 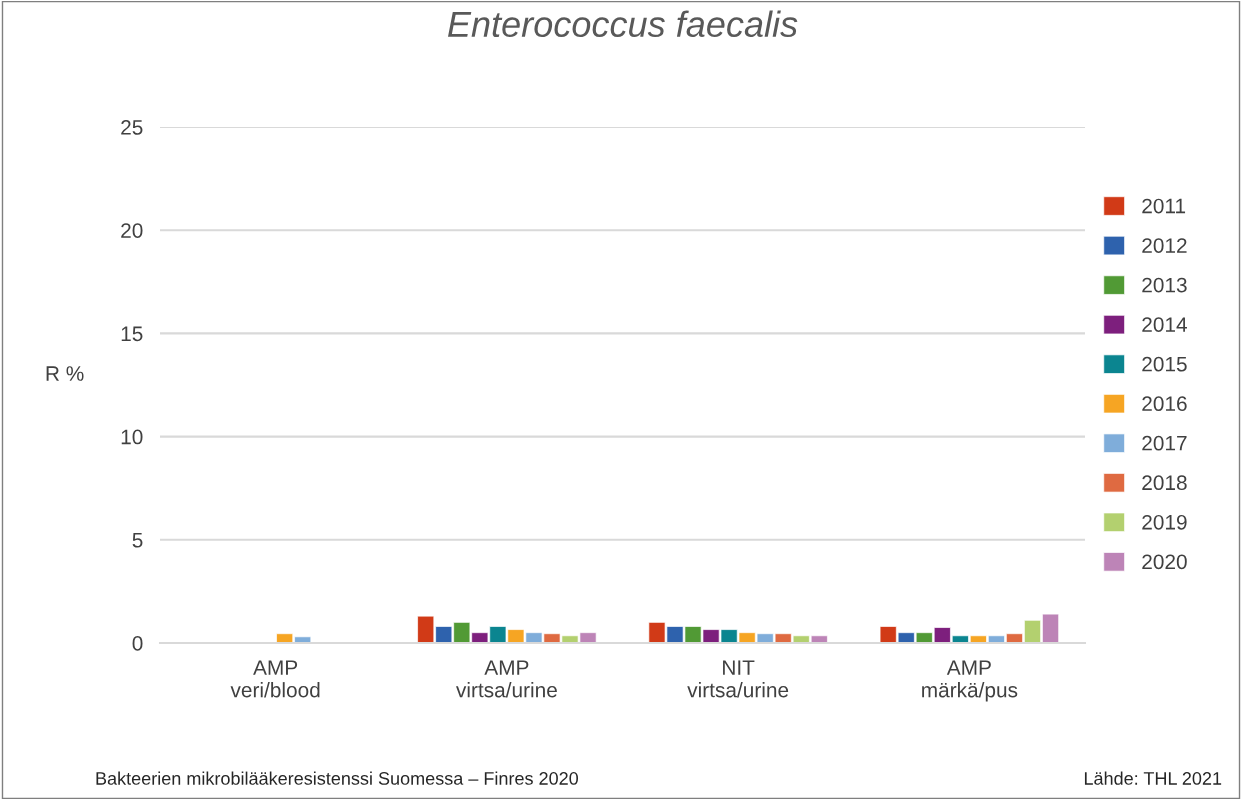 What do you see at coordinates (1164, 324) in the screenshot?
I see `legend-label: 2014` at bounding box center [1164, 324].